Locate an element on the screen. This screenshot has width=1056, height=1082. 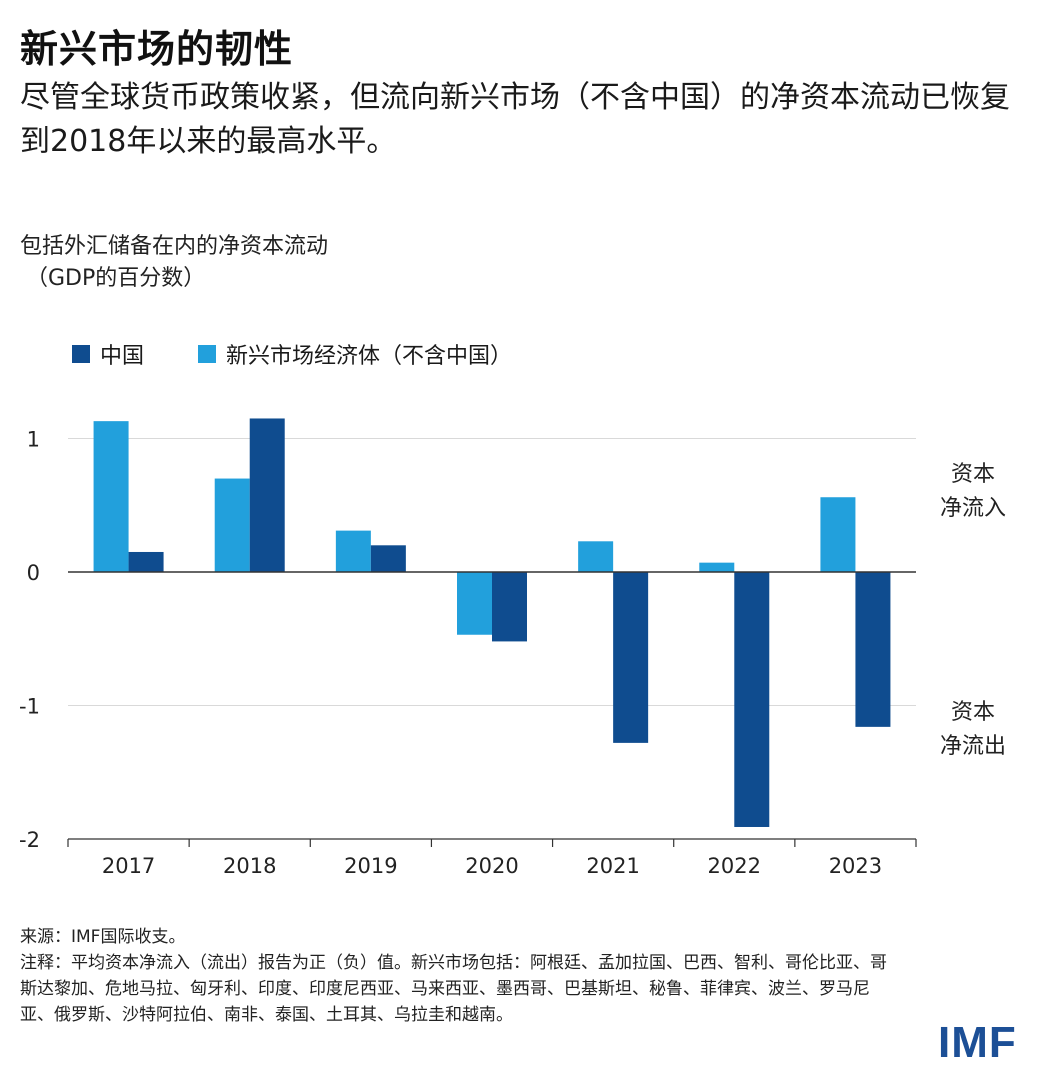
bar-china-2022 is located at coordinates (752, 699).